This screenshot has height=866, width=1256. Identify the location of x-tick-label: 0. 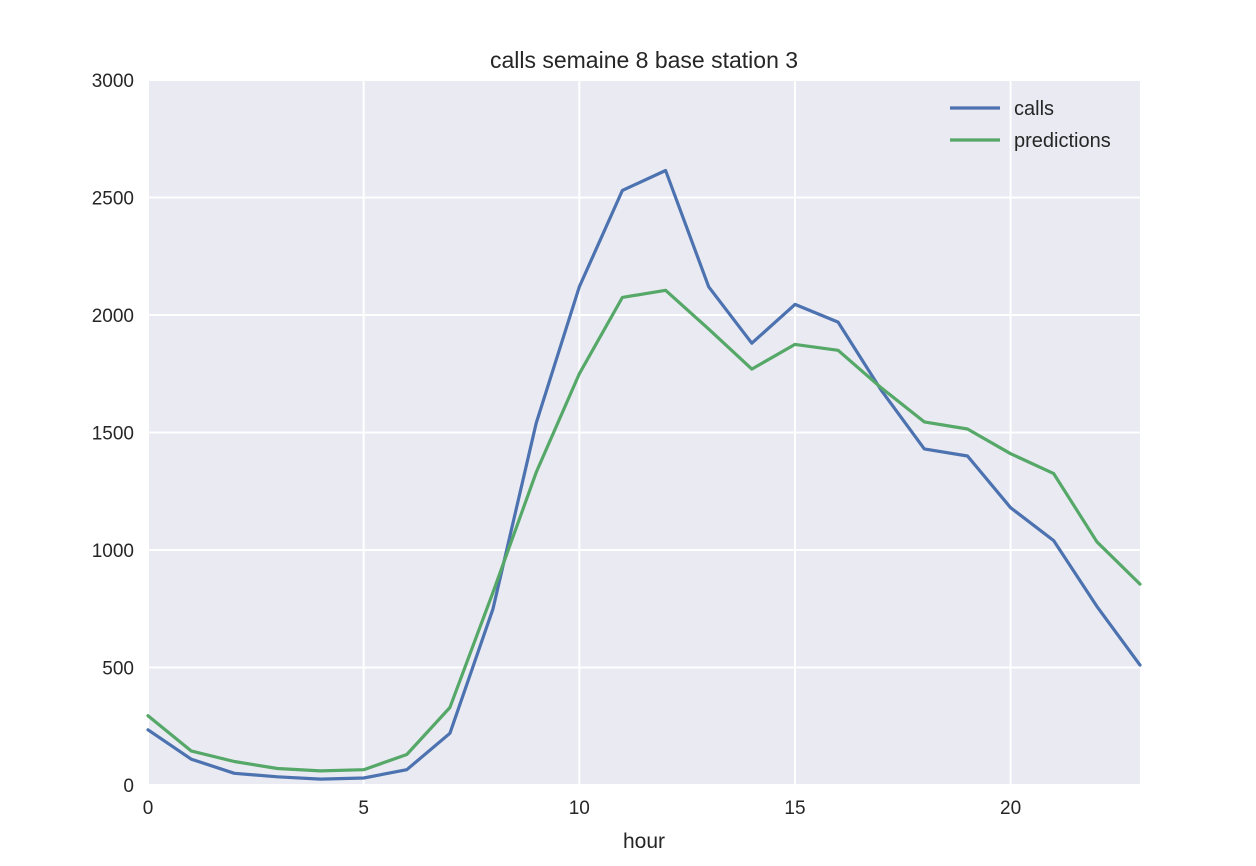
(148, 808).